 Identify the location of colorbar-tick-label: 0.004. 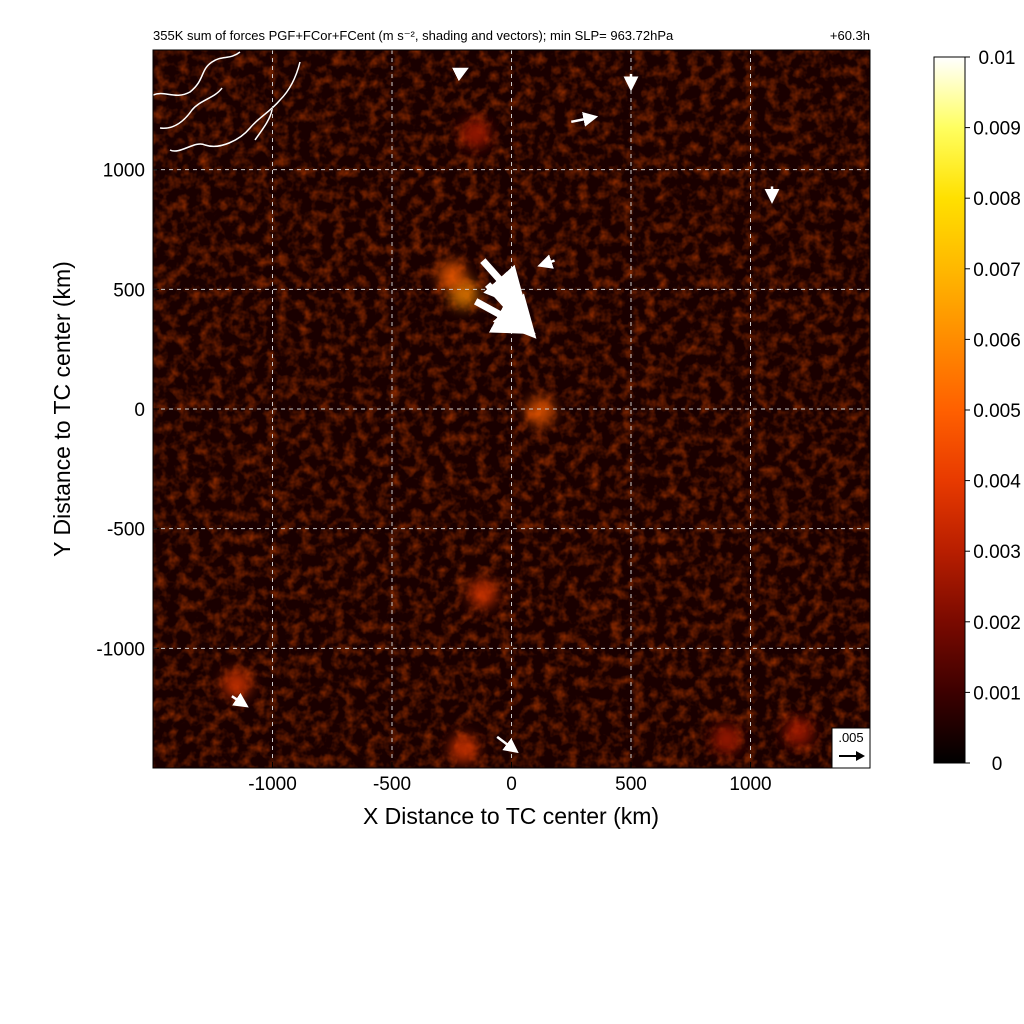
(997, 482).